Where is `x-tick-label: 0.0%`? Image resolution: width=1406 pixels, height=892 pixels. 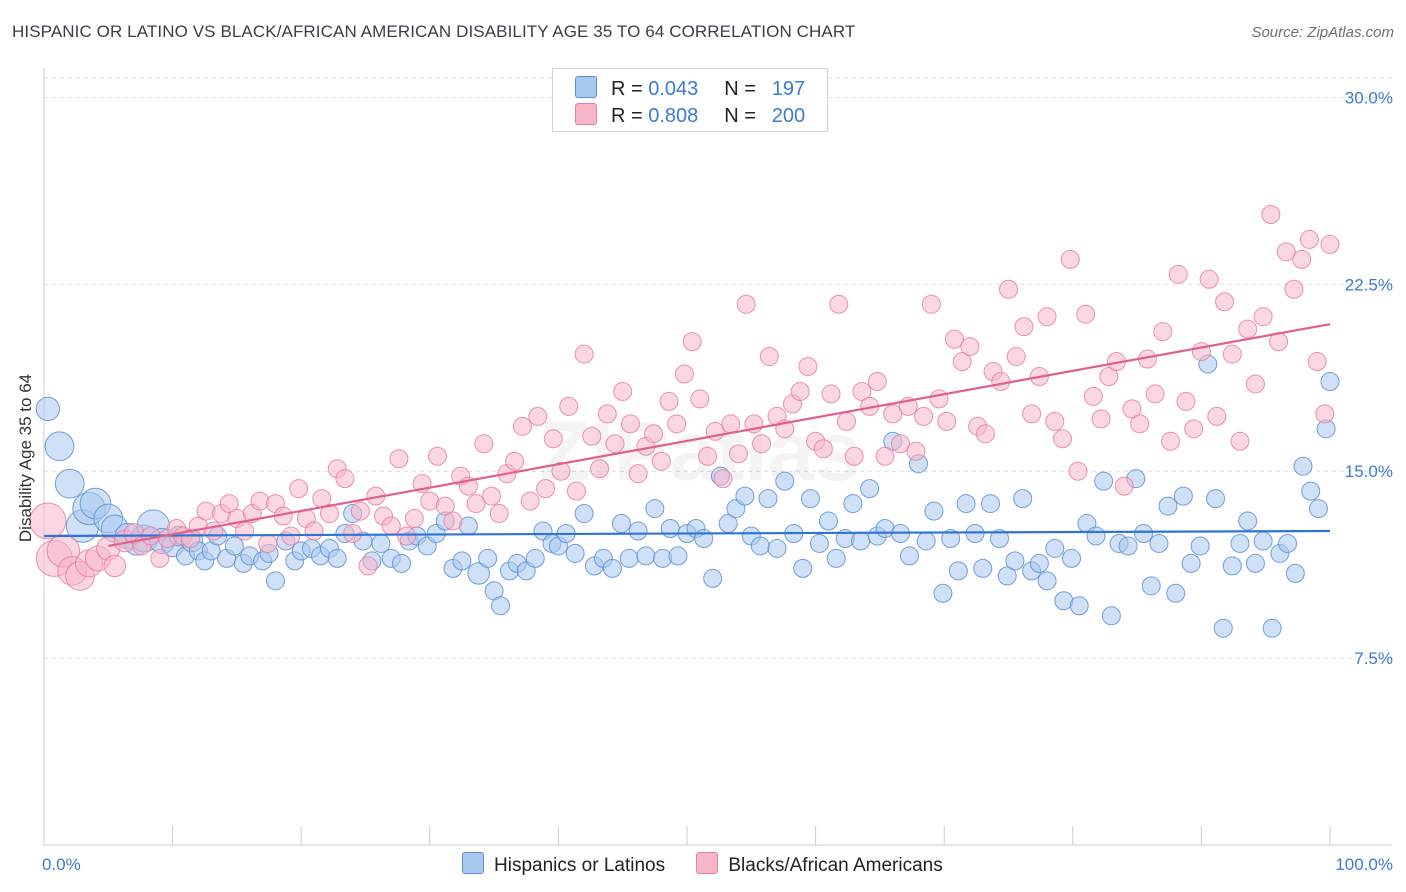
x-tick-label: 0.0% is located at coordinates (61, 864).